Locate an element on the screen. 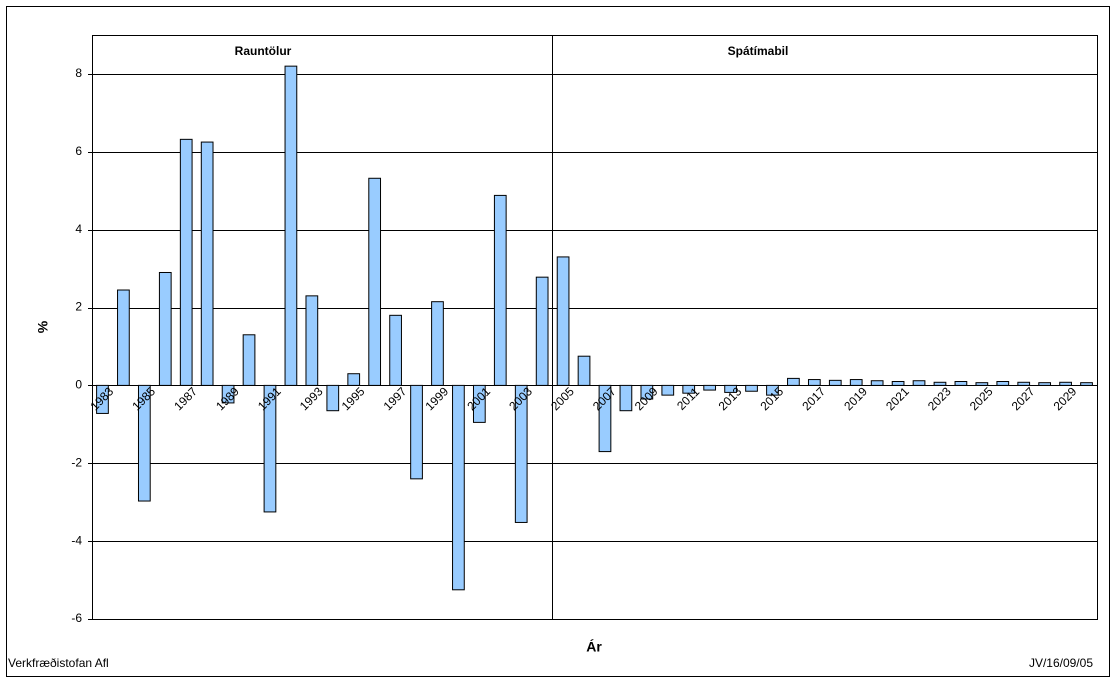 The width and height of the screenshot is (1116, 683). x-tick-label: 1993 is located at coordinates (311, 398).